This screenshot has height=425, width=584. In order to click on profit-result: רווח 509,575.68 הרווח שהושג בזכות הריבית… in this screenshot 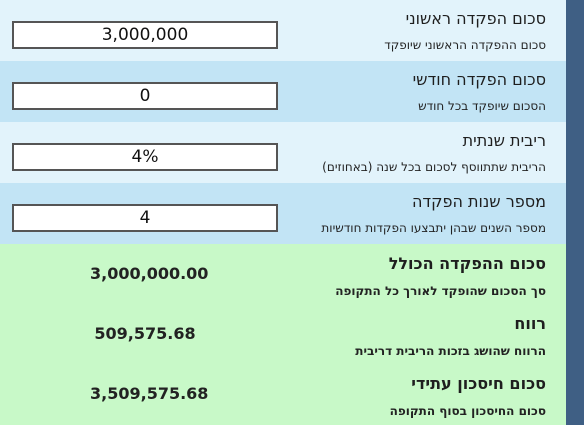, I will do `click(283, 334)`.